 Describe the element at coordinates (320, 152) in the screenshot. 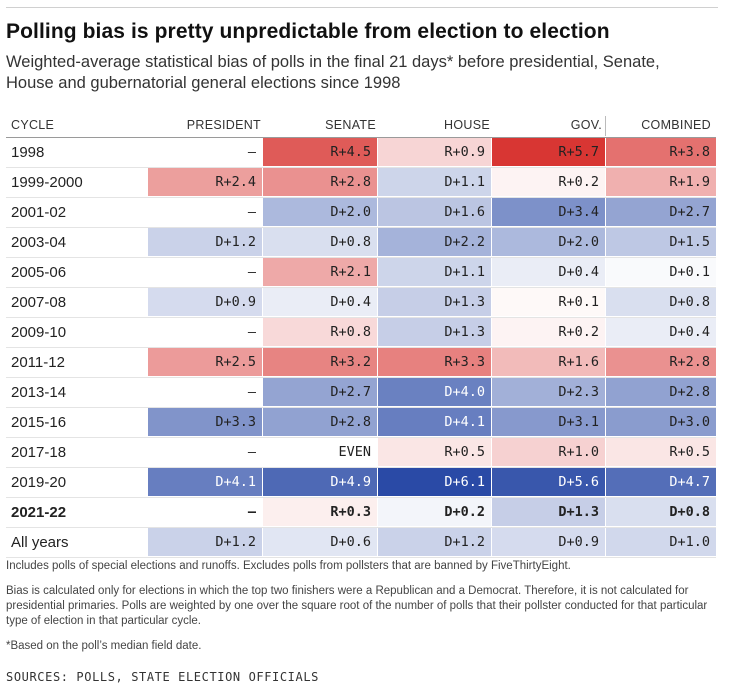

I see `cell-senate: R+4.5` at that location.